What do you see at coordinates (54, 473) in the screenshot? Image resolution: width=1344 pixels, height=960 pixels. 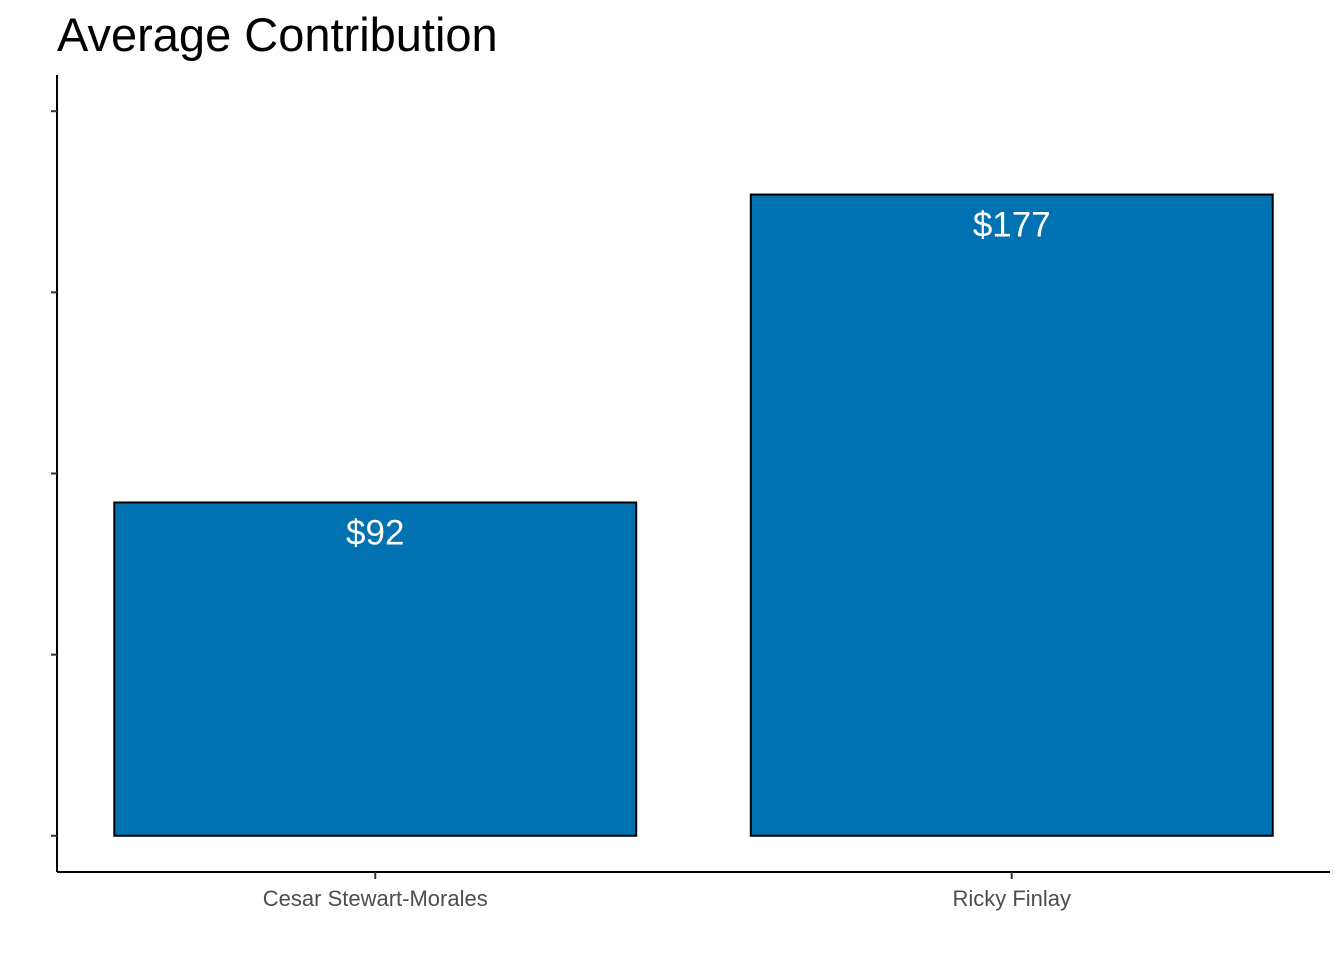 I see `y-axis-ticks` at bounding box center [54, 473].